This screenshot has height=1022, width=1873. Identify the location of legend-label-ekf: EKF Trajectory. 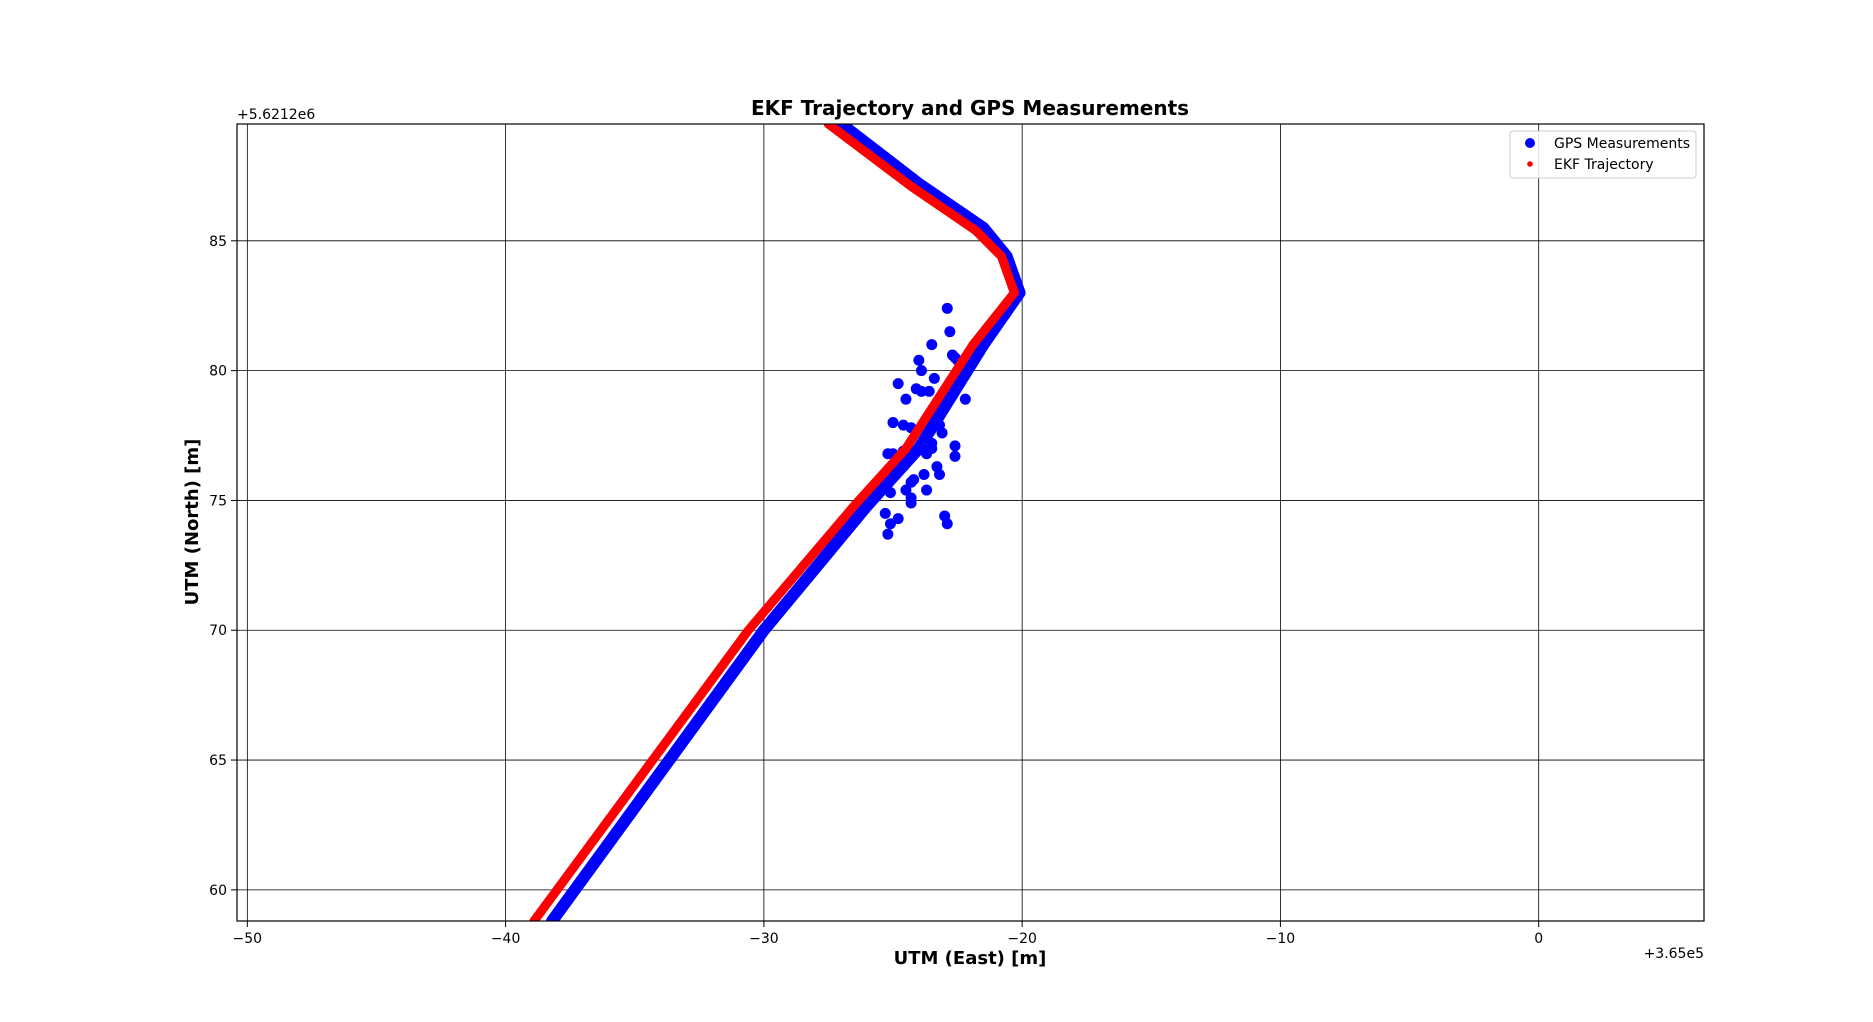
(1604, 165).